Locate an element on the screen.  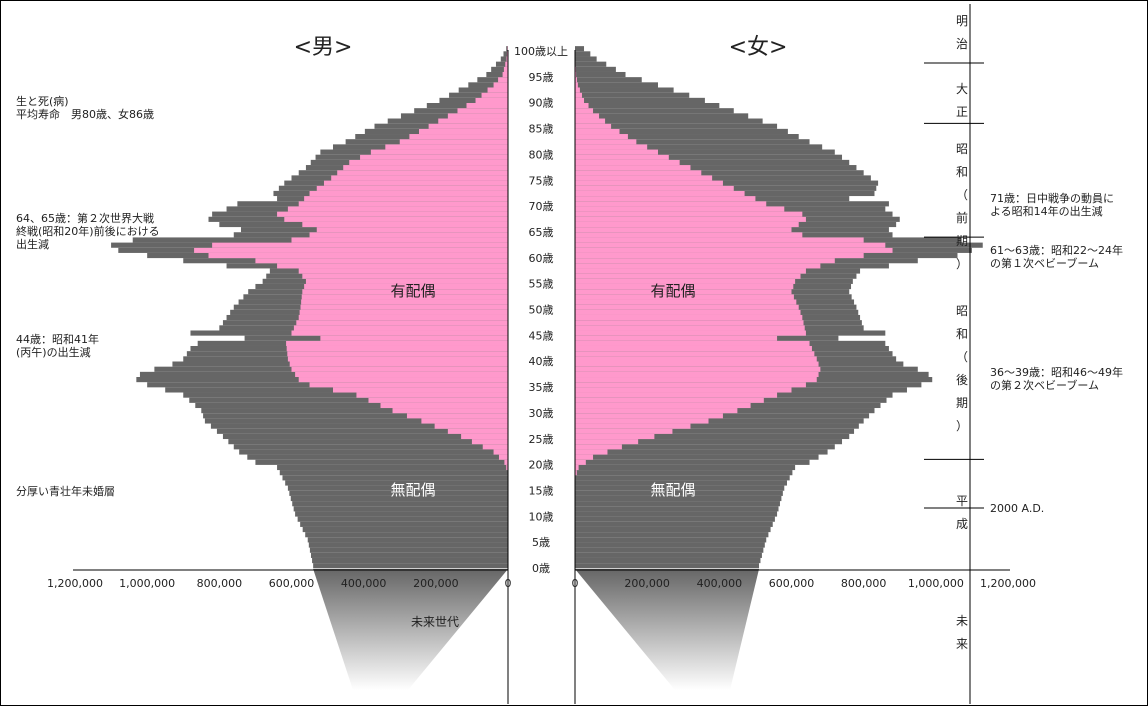
annotation-line: 終戦(昭和20年)前後における is located at coordinates (88, 231).